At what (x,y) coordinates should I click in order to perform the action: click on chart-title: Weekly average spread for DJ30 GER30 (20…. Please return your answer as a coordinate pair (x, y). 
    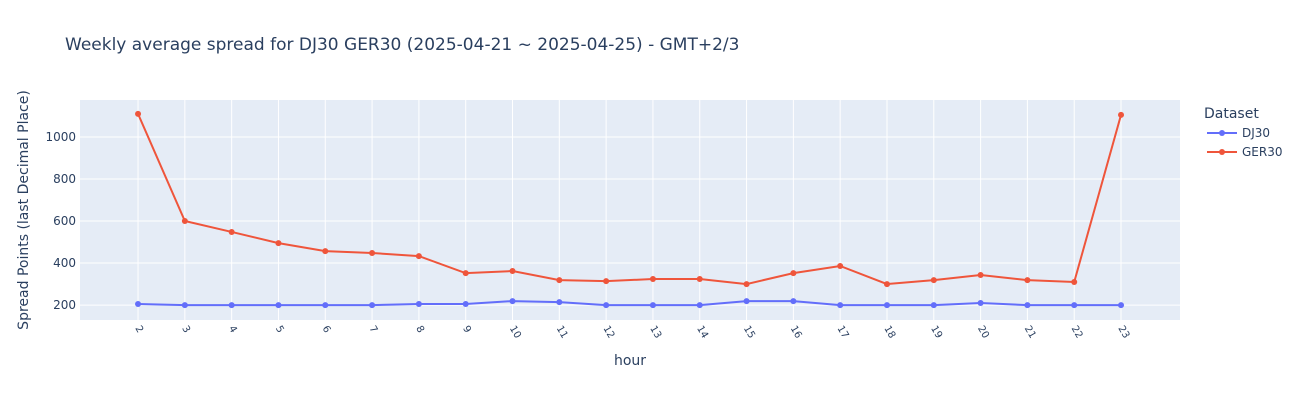
    Looking at the image, I should click on (402, 45).